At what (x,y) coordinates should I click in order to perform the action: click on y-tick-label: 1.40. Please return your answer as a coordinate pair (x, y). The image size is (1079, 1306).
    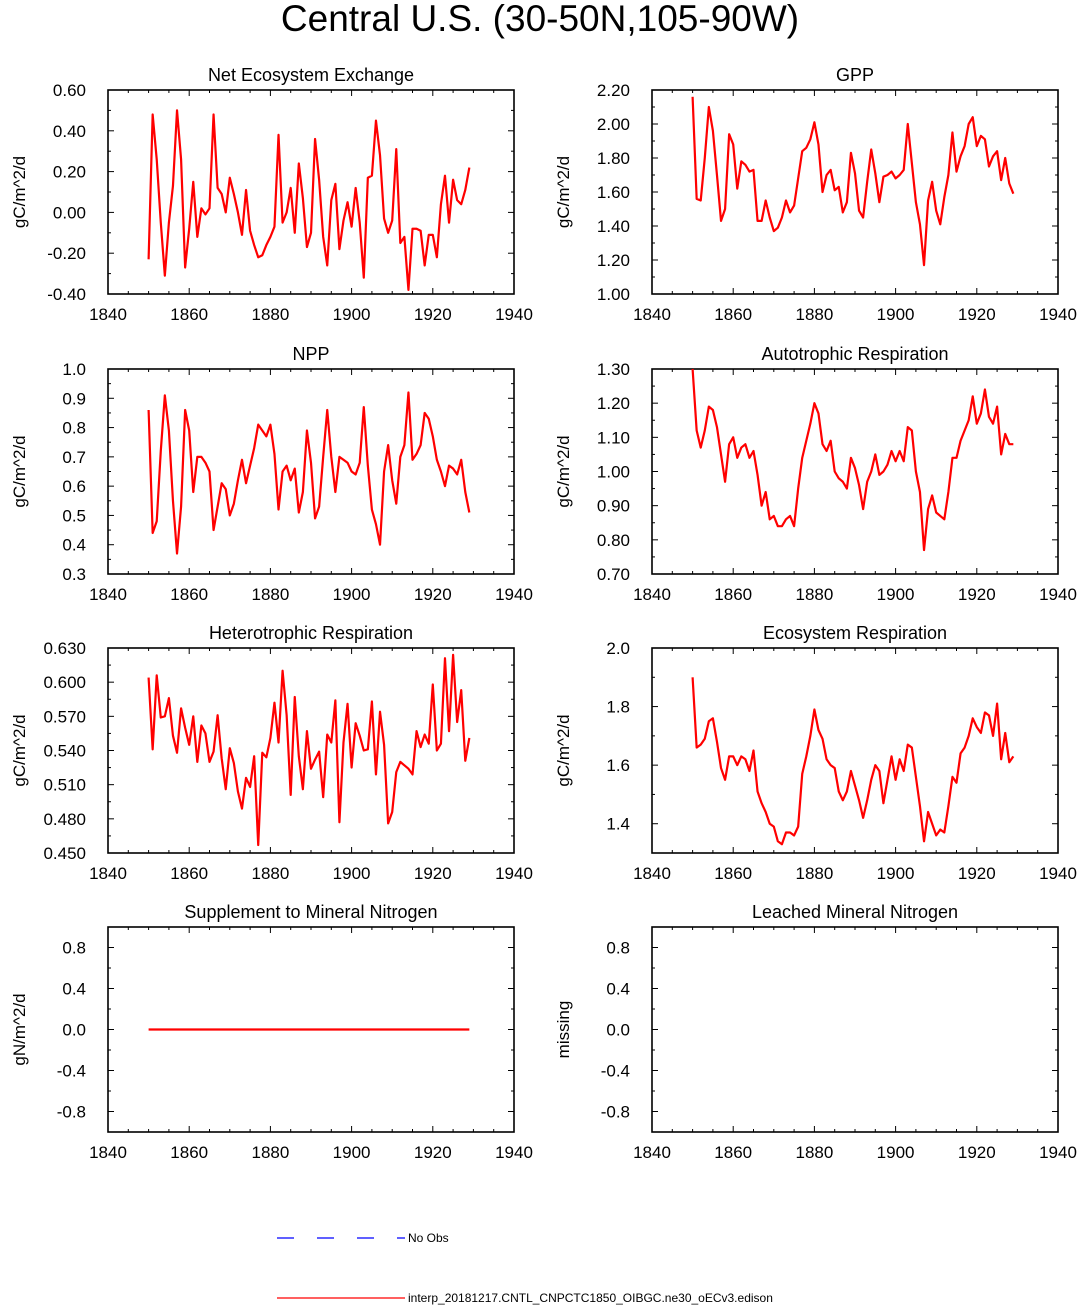
    Looking at the image, I should click on (613, 226).